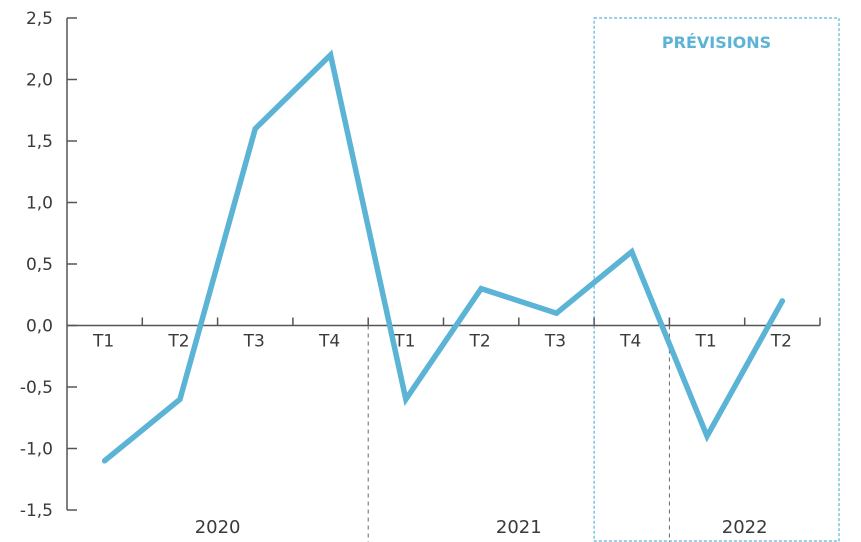 The width and height of the screenshot is (861, 542). Describe the element at coordinates (39, 142) in the screenshot. I see `y-tick-label: 1,5` at that location.